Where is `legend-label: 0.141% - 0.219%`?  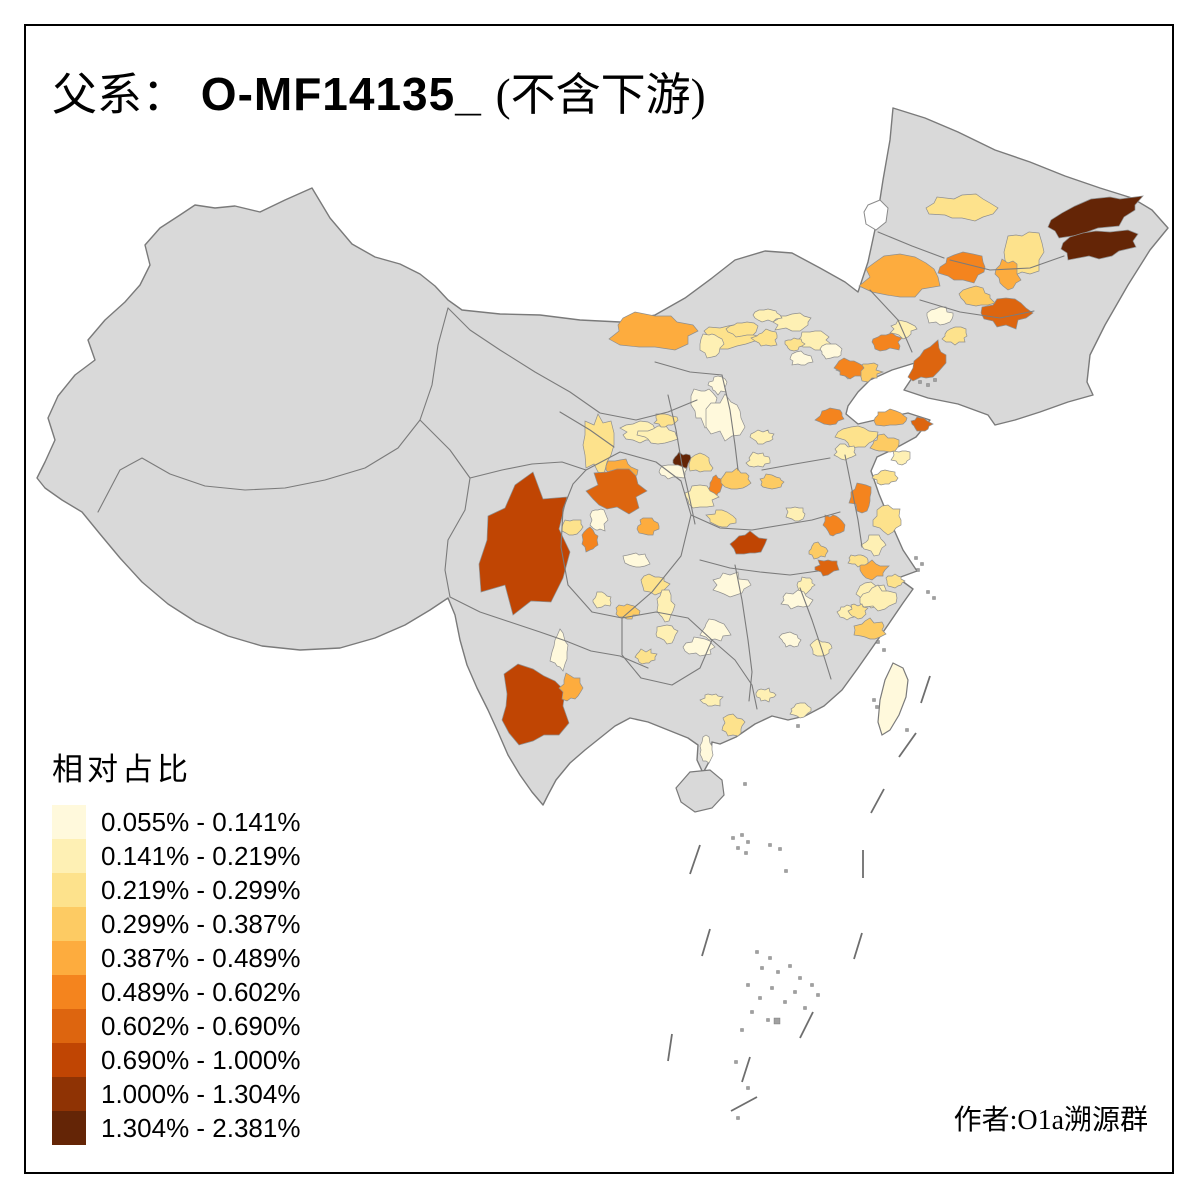 legend-label: 0.141% - 0.219% is located at coordinates (201, 855).